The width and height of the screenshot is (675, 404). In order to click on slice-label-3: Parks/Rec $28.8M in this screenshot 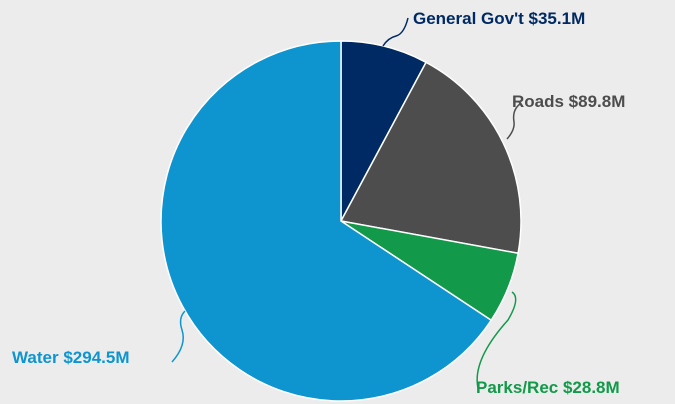, I will do `click(548, 387)`.